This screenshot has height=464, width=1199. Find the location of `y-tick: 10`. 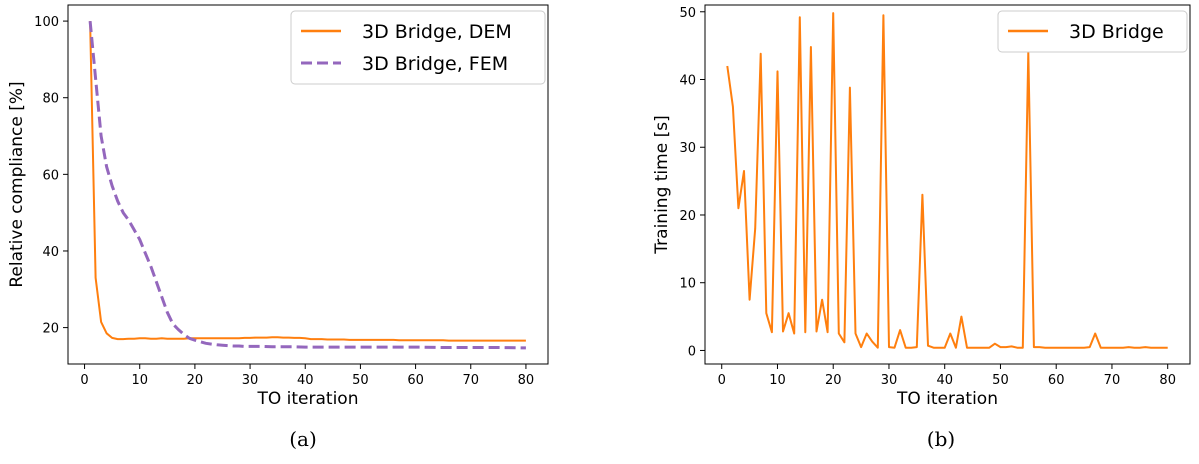

y-tick: 10 is located at coordinates (692, 284).